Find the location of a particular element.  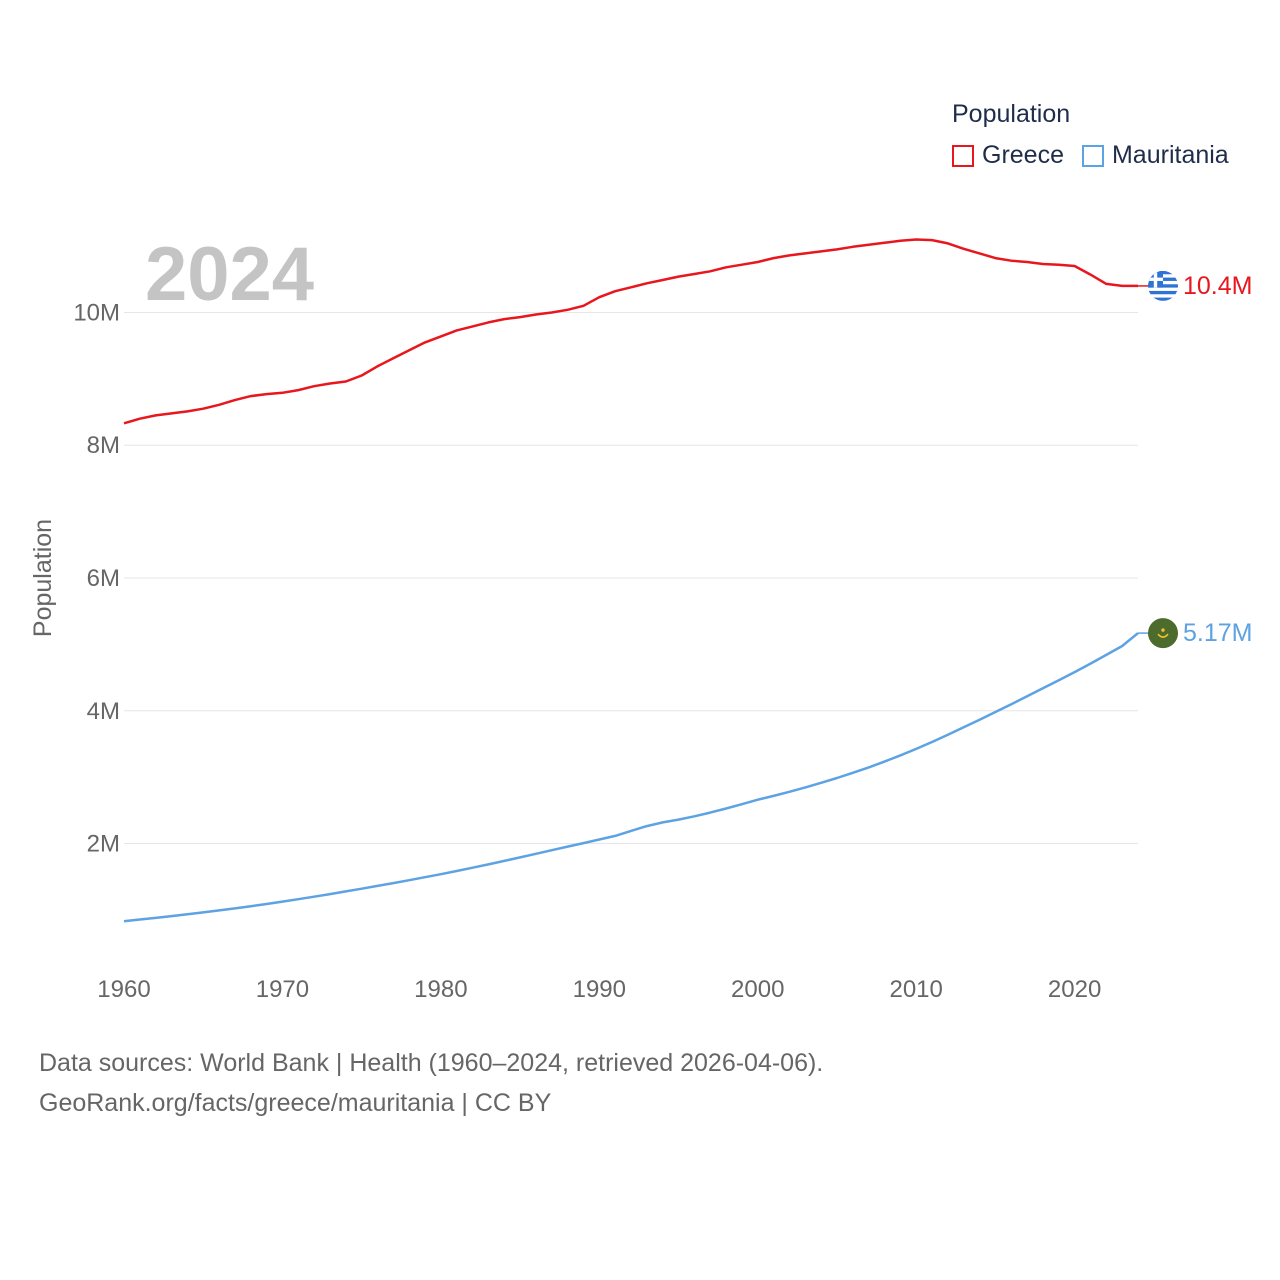

legend-title: Population is located at coordinates (1011, 114).